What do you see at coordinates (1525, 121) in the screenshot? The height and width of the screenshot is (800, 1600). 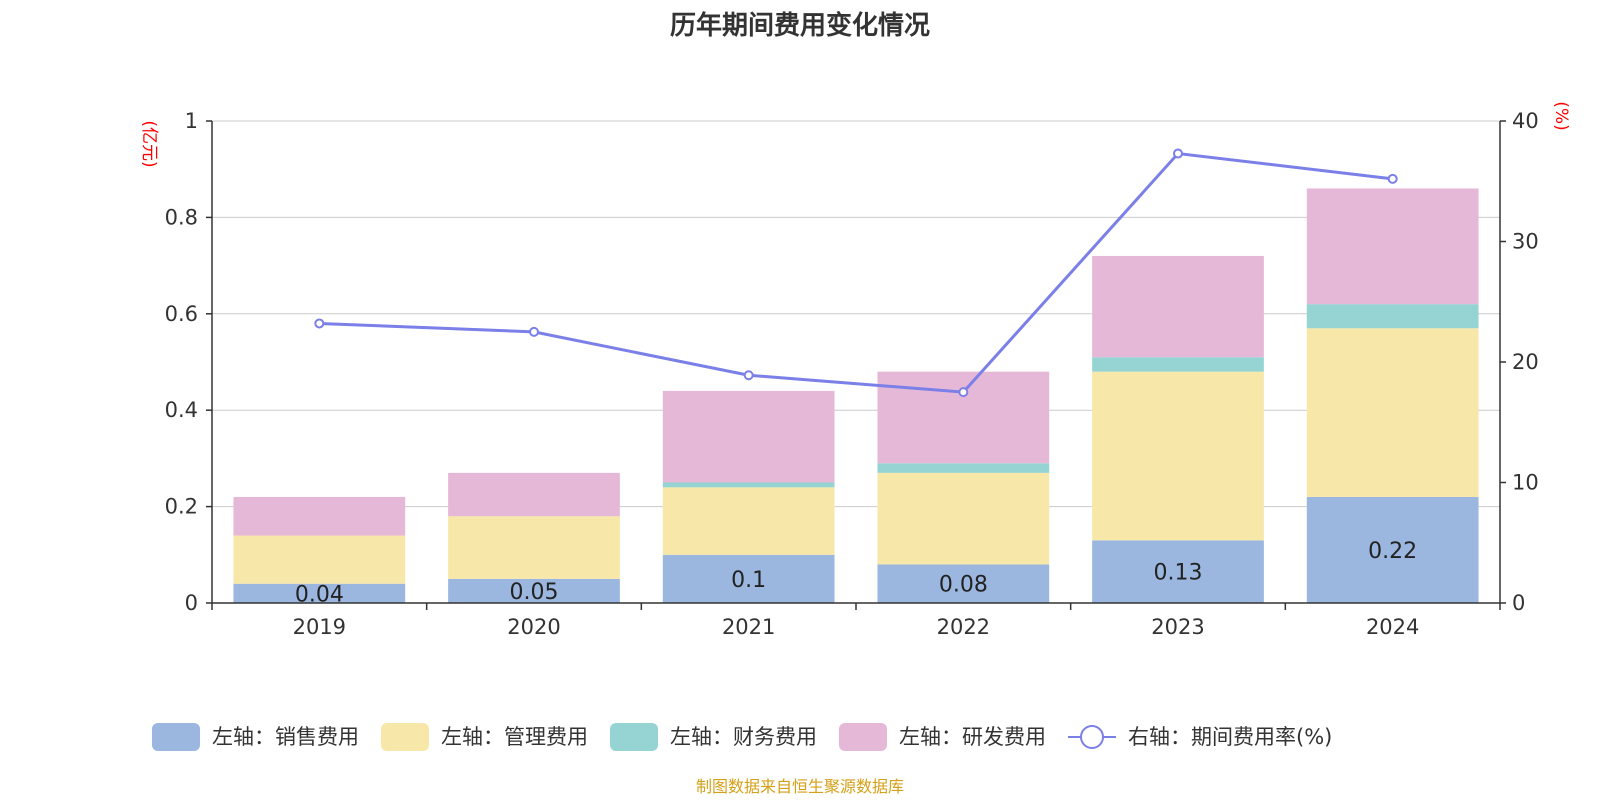 I see `right-axis-tick-label: 40` at bounding box center [1525, 121].